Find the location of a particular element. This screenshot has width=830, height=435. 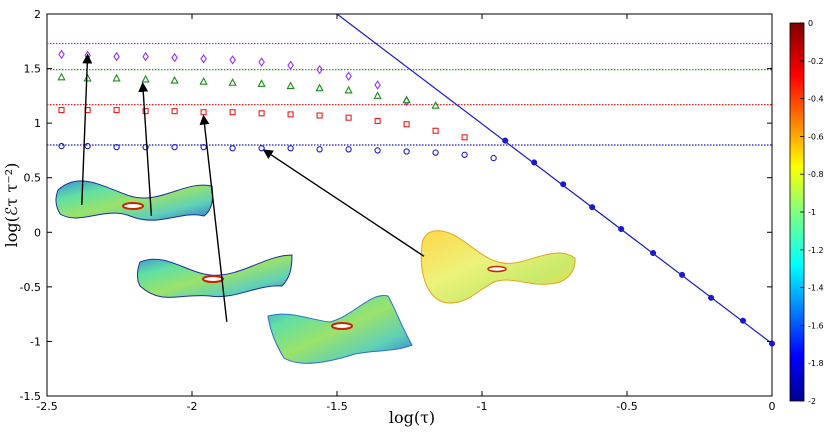

y-tick-label: 1.5 is located at coordinates (33, 69).